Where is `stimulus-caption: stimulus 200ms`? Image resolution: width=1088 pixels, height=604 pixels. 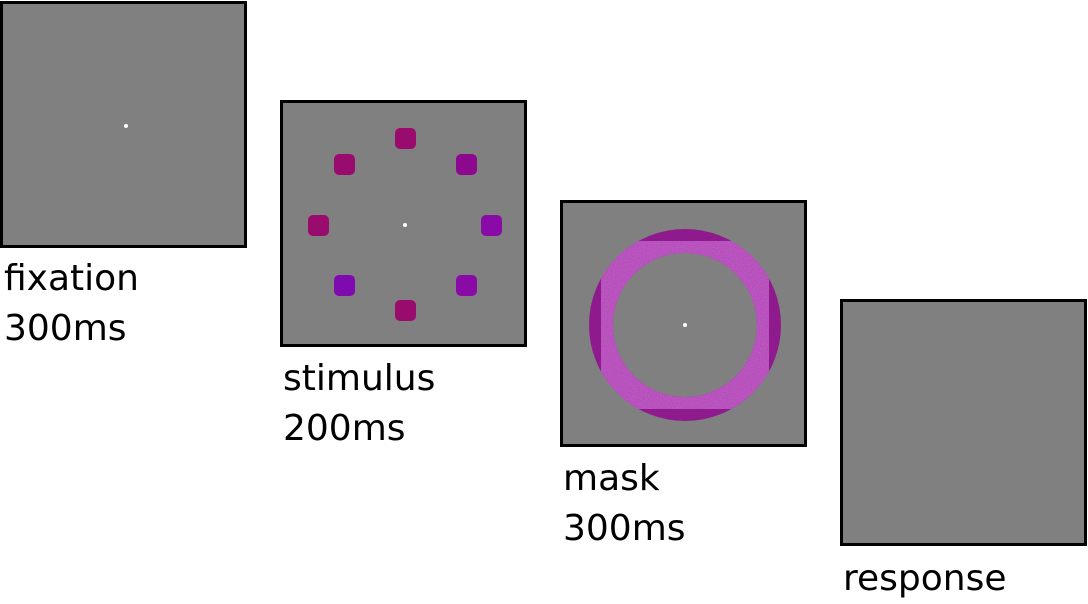
stimulus-caption: stimulus 200ms is located at coordinates (359, 404).